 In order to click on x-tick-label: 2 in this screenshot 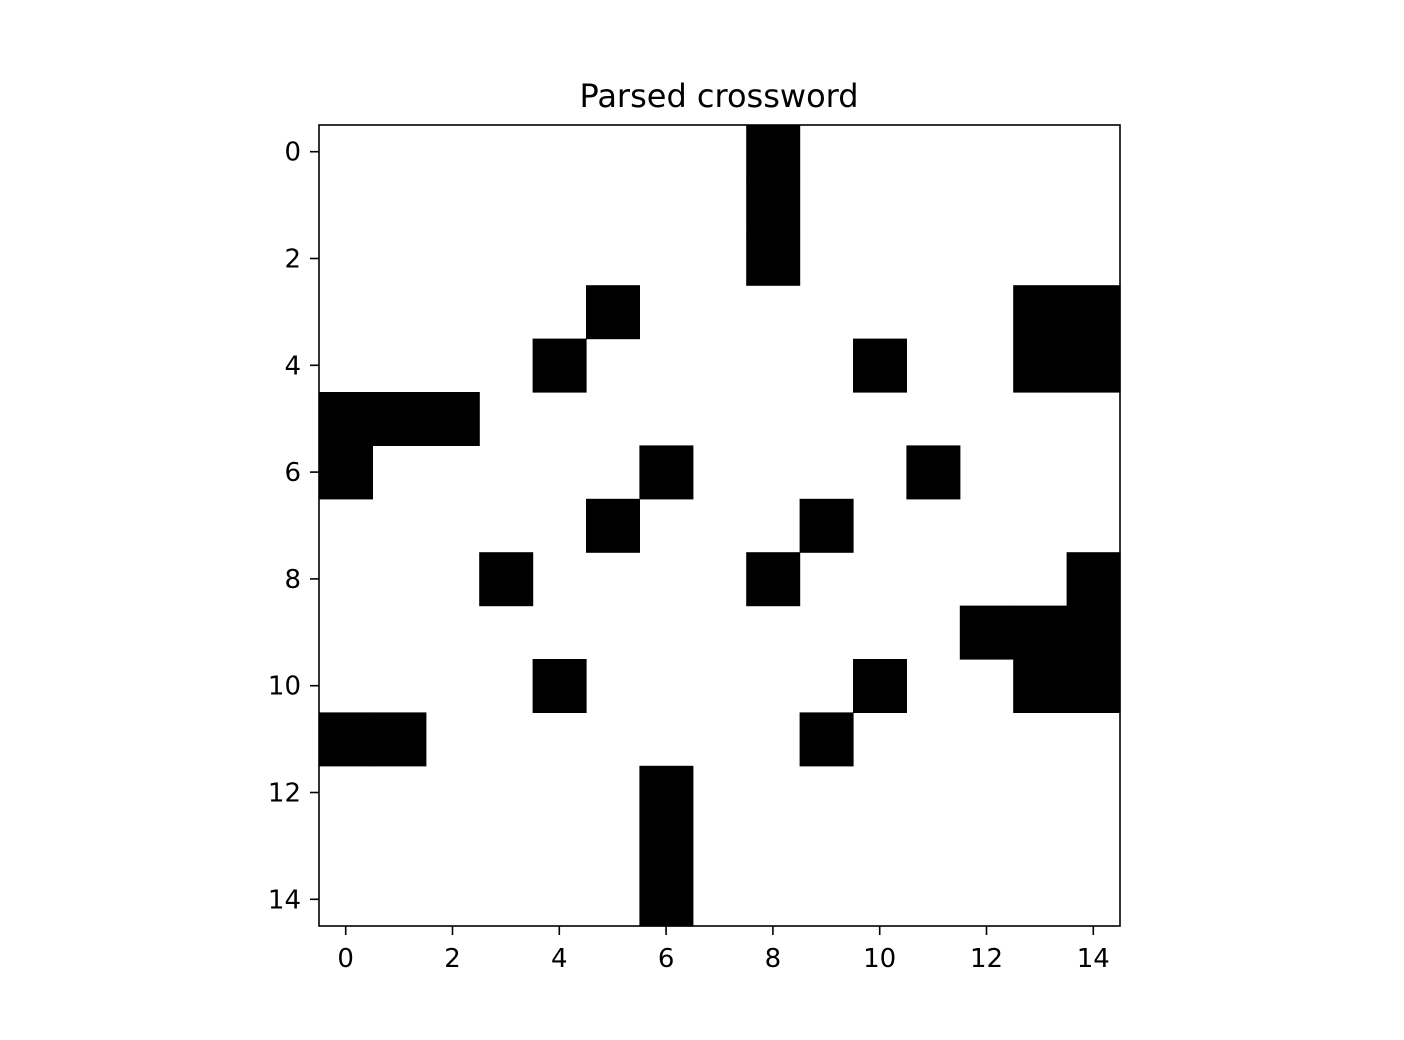, I will do `click(452, 959)`.